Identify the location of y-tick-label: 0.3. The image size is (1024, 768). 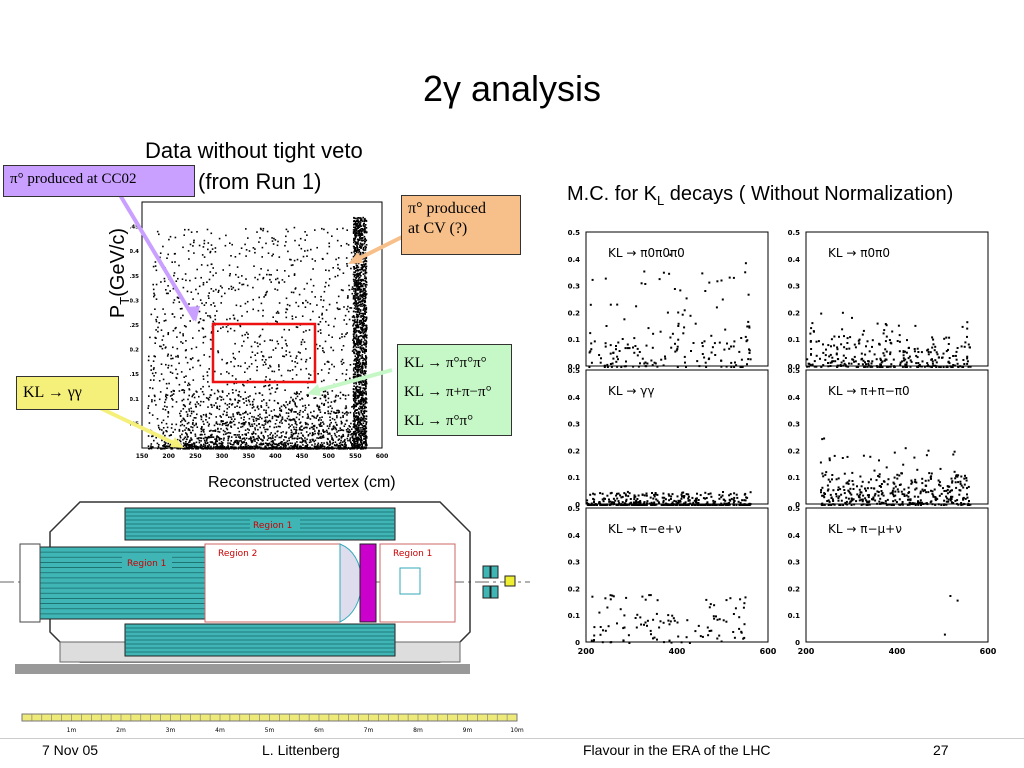
(134, 301).